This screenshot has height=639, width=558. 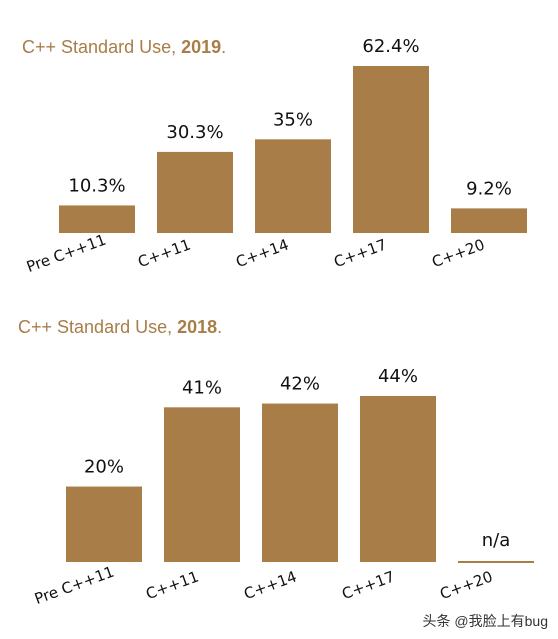 What do you see at coordinates (120, 327) in the screenshot?
I see `chart-title-2018: C++ Standard Use, 2018.` at bounding box center [120, 327].